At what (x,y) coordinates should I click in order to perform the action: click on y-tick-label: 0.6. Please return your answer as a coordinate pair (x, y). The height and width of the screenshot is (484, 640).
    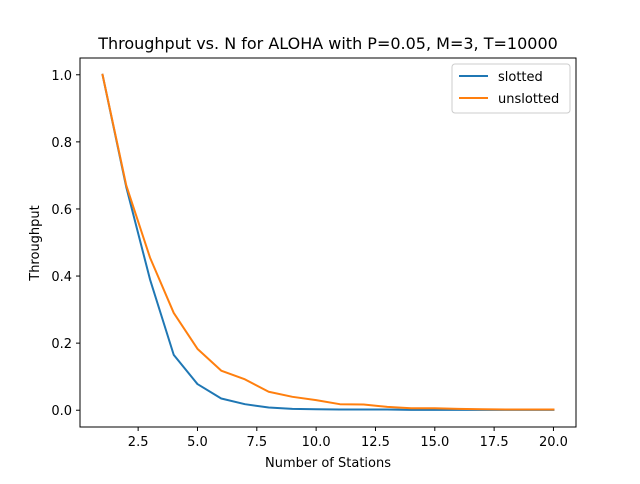
    Looking at the image, I should click on (61, 210).